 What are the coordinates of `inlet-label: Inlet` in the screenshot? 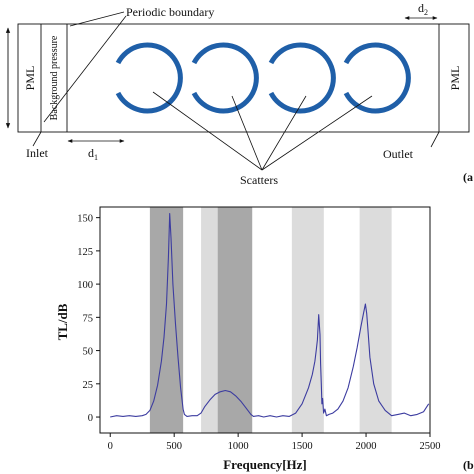 It's located at (37, 153).